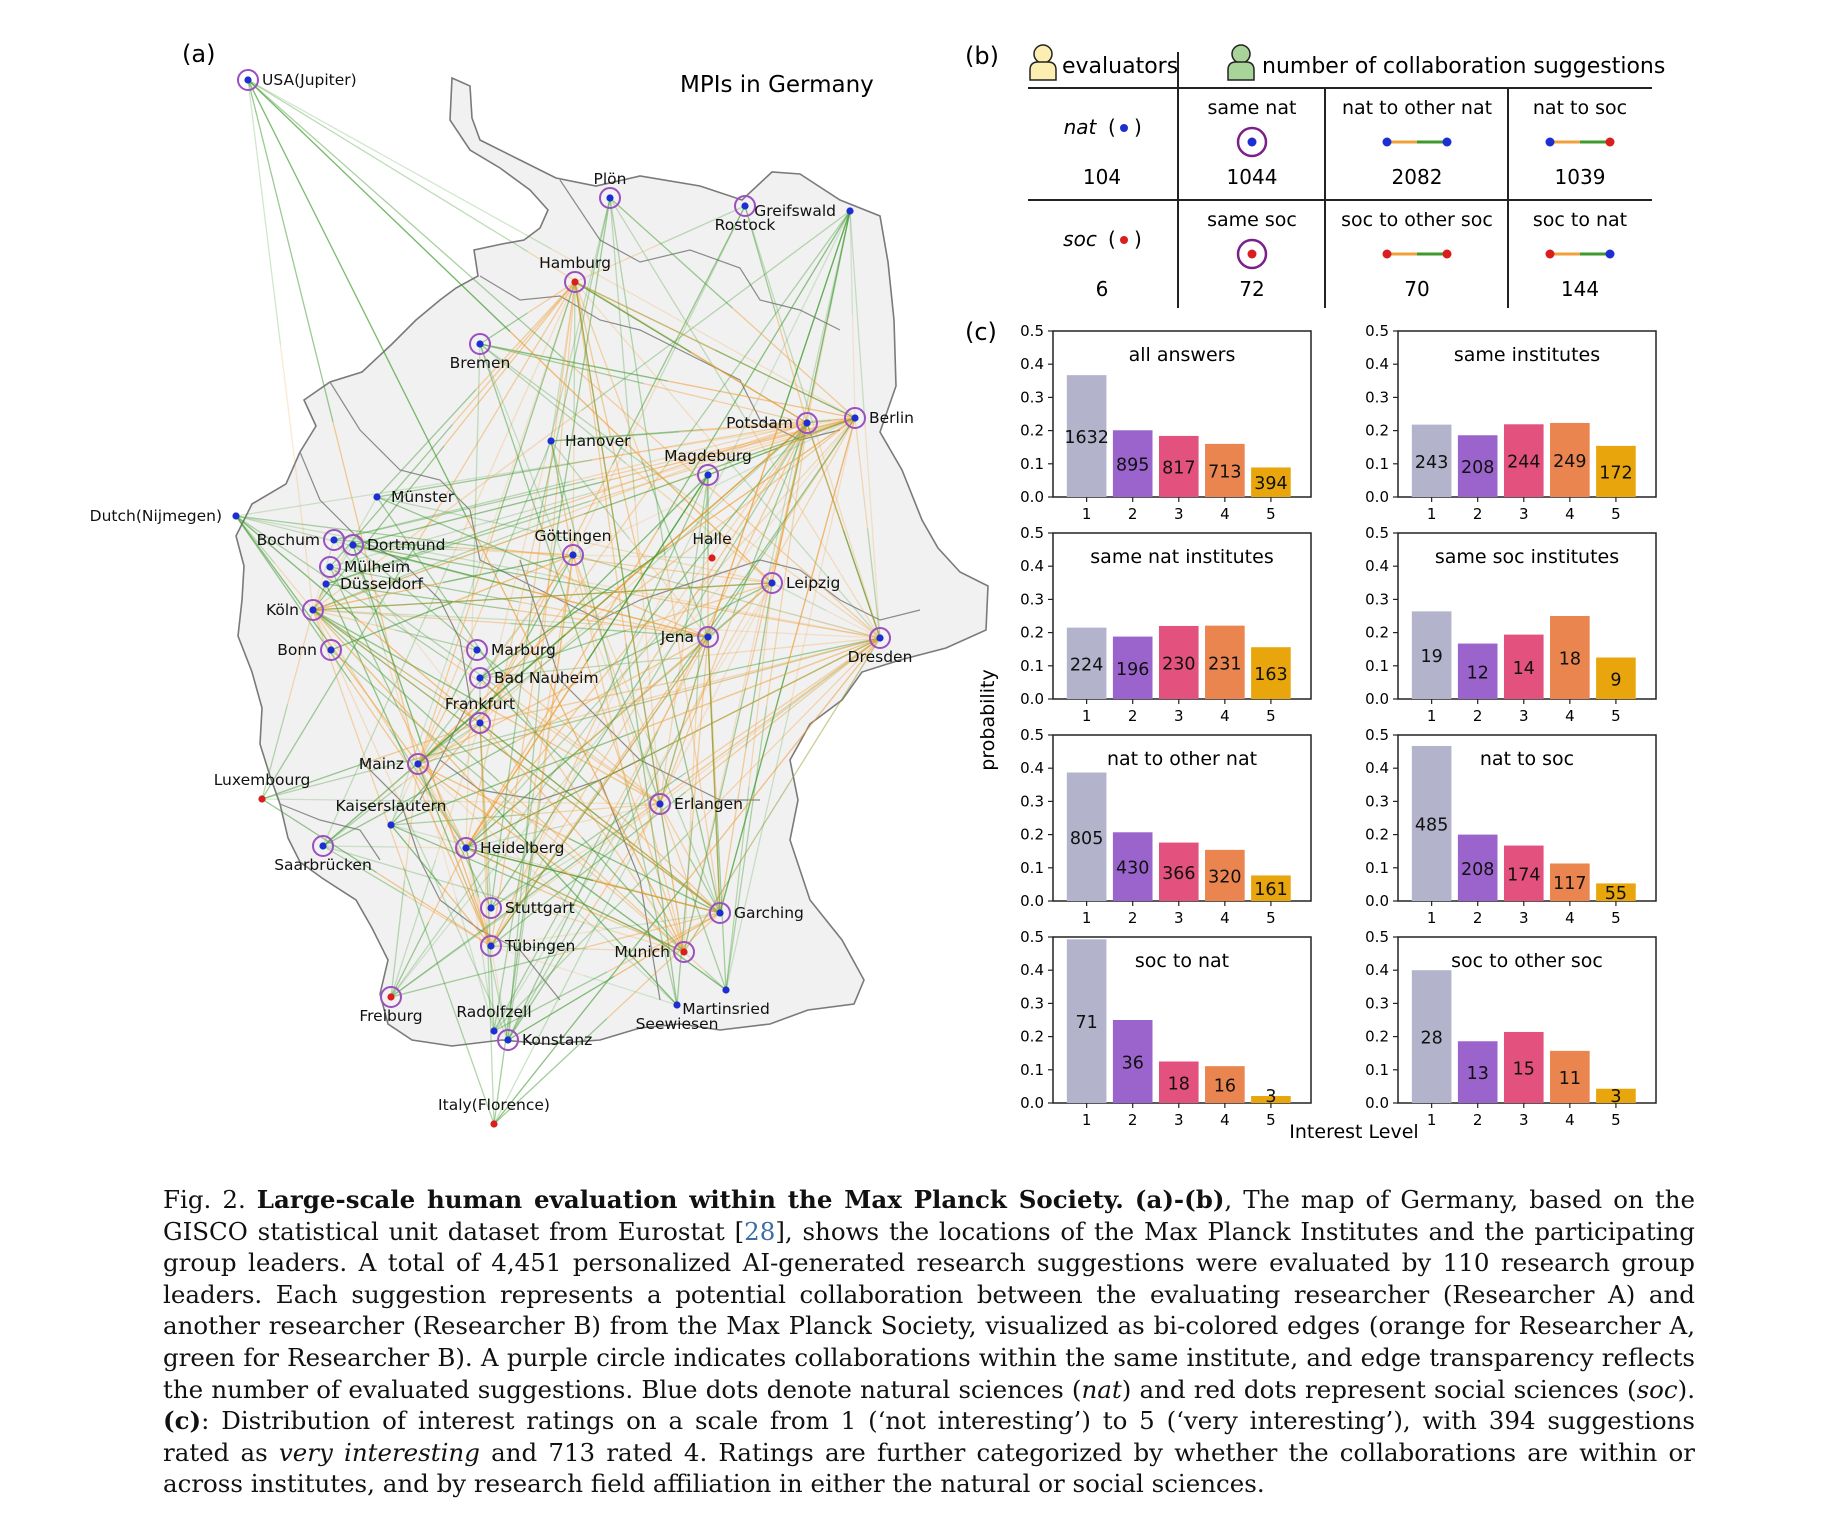 Image resolution: width=1836 pixels, height=1538 pixels. What do you see at coordinates (295, 610) in the screenshot?
I see `location-koln: Köln` at bounding box center [295, 610].